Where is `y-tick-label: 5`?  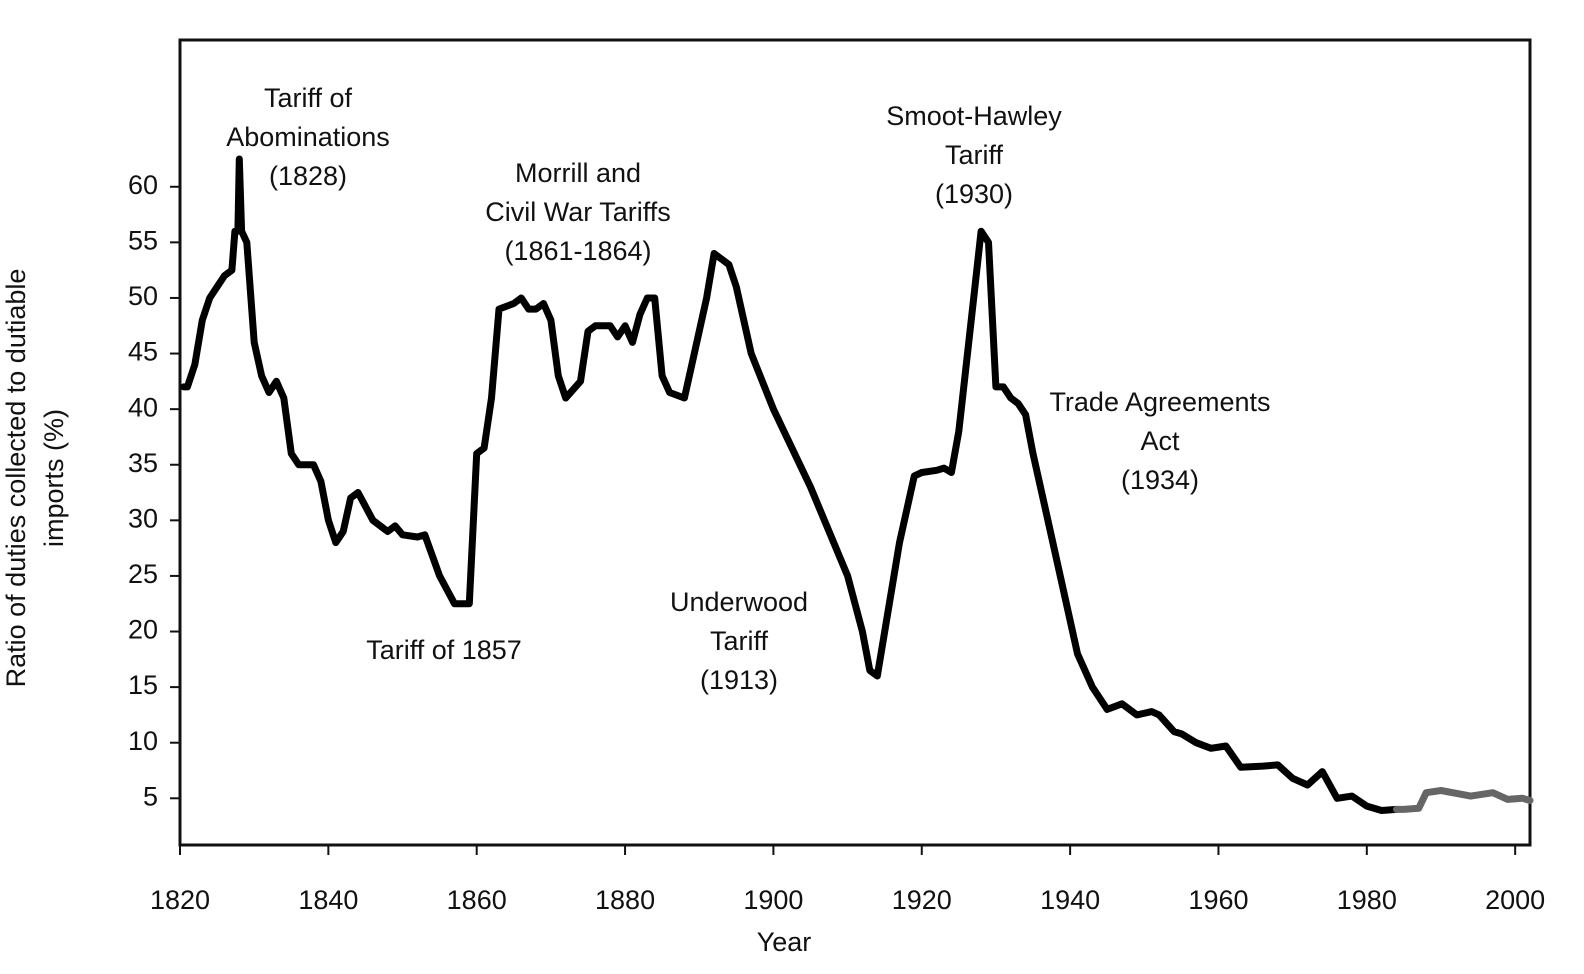
y-tick-label: 5 is located at coordinates (150, 796).